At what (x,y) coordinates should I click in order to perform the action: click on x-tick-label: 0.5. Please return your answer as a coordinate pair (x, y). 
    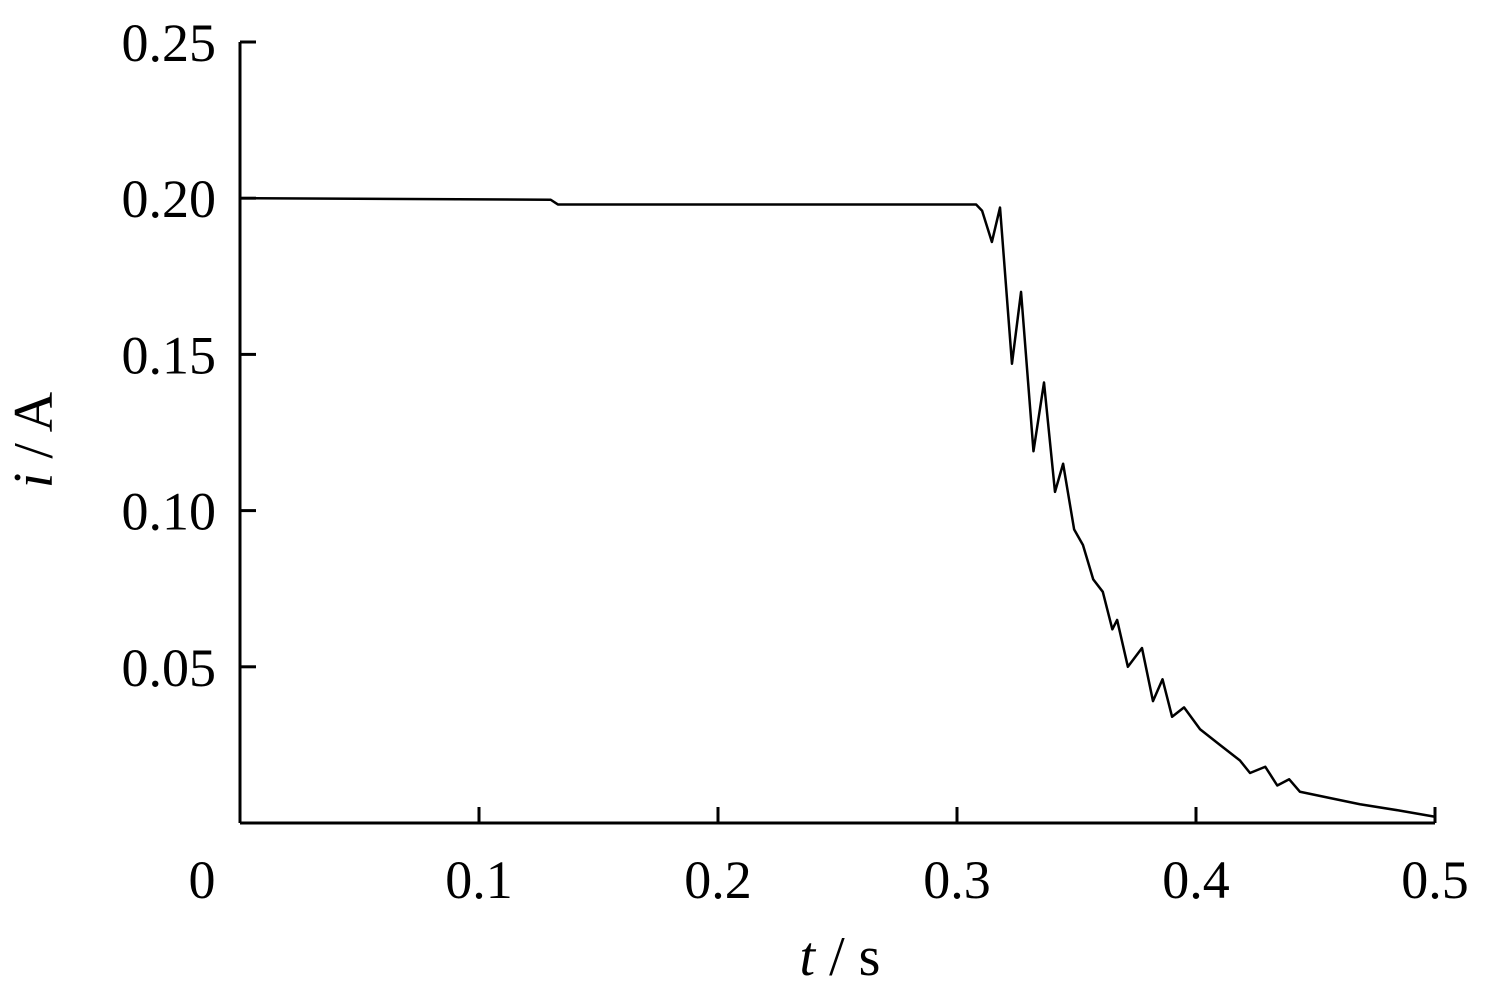
    Looking at the image, I should click on (1435, 880).